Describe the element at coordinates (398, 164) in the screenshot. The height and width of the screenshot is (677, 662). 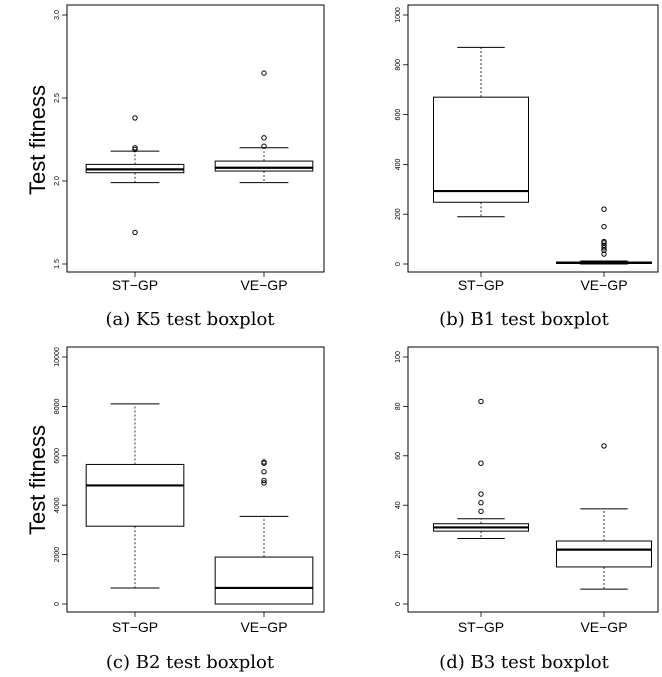
I see `panel-2-y-tick-label: 400` at that location.